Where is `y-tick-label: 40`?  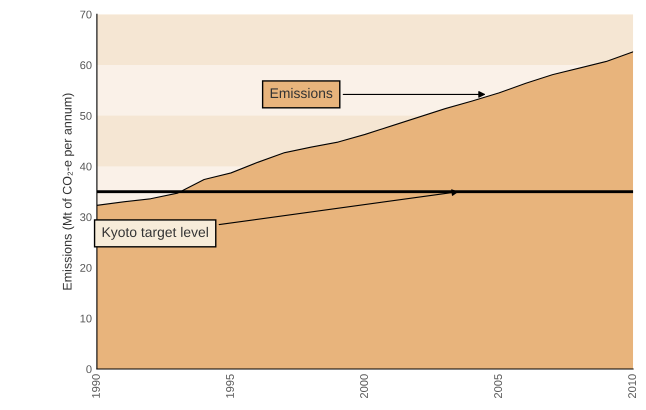
y-tick-label: 40 is located at coordinates (86, 166).